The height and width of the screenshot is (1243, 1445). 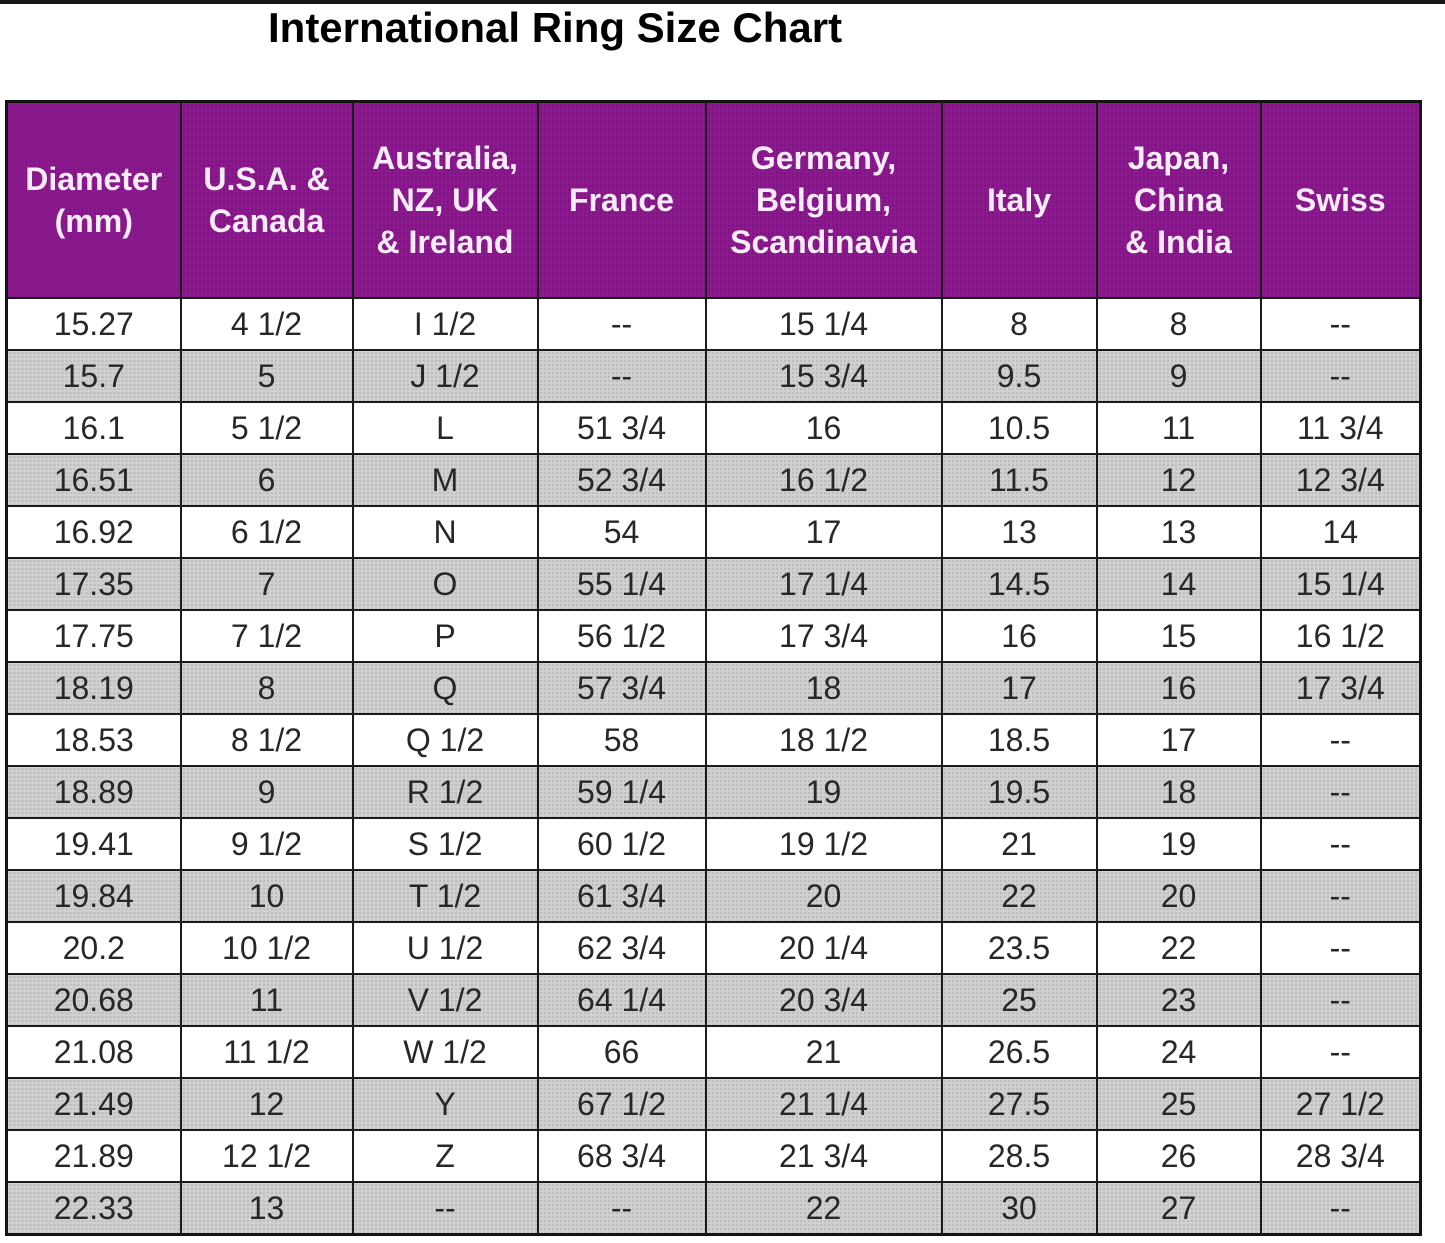 I want to click on cell: Q 1/2, so click(x=445, y=740).